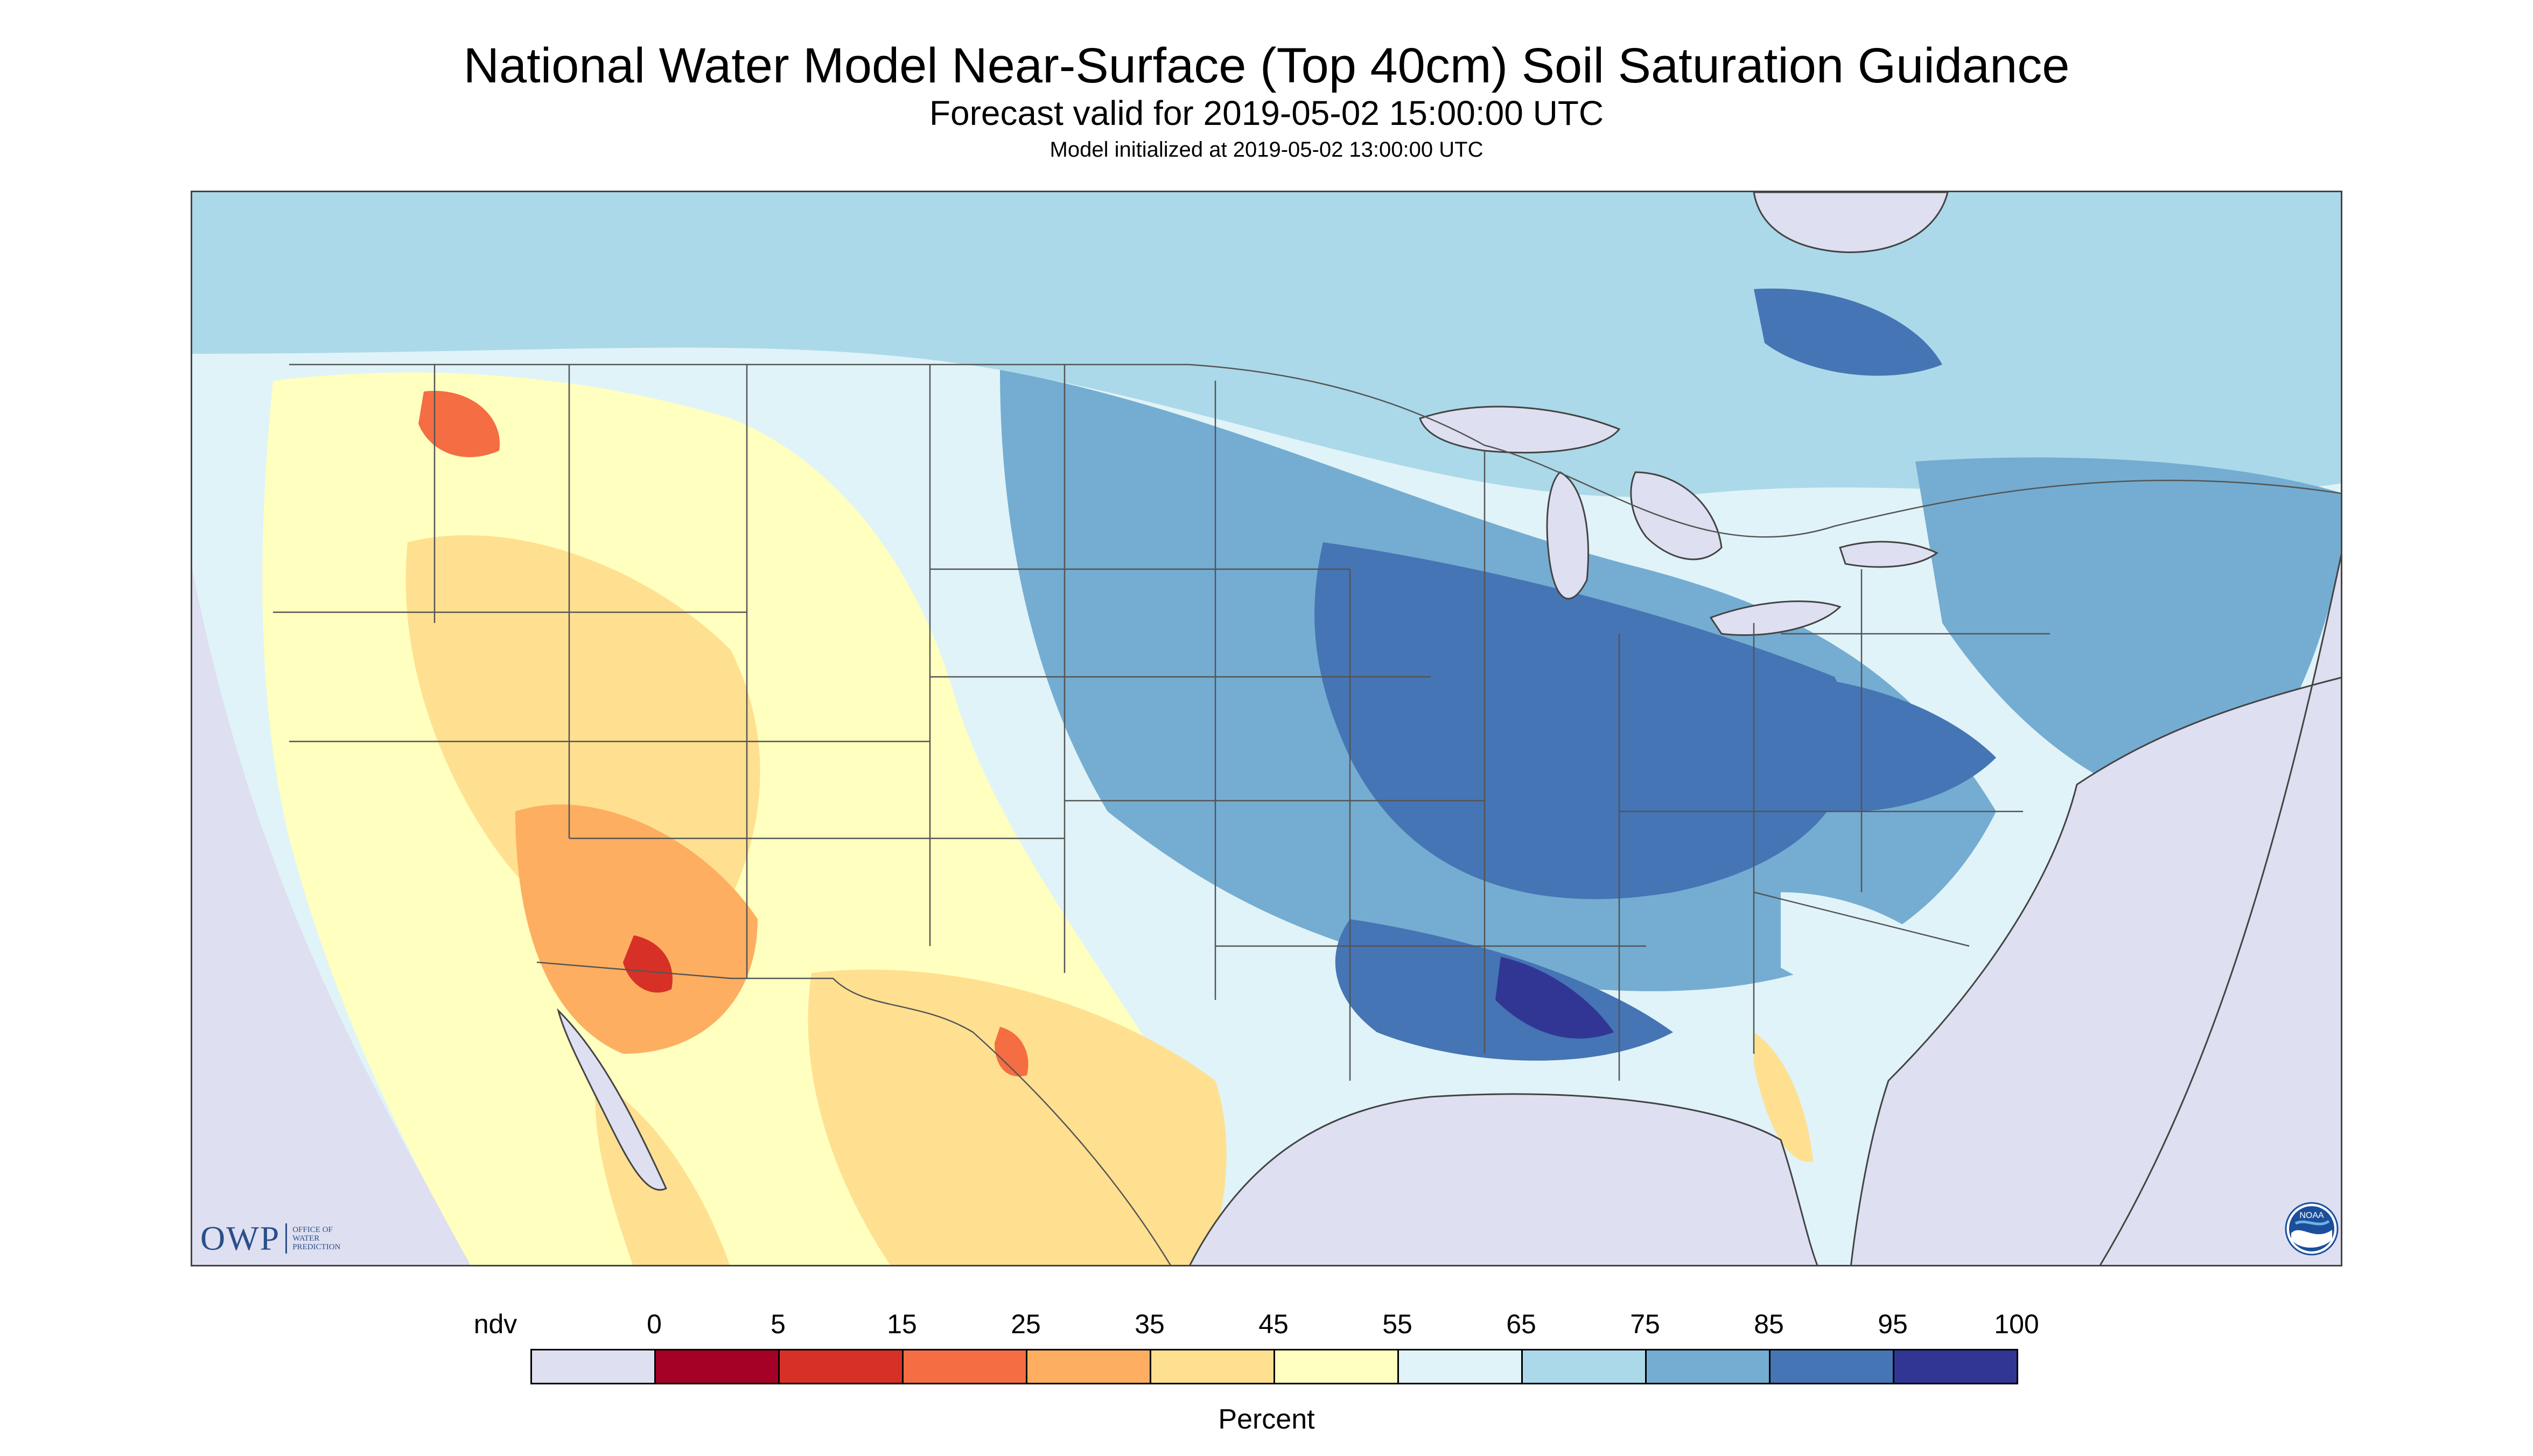  I want to click on legend-tick-label: 0, so click(654, 1324).